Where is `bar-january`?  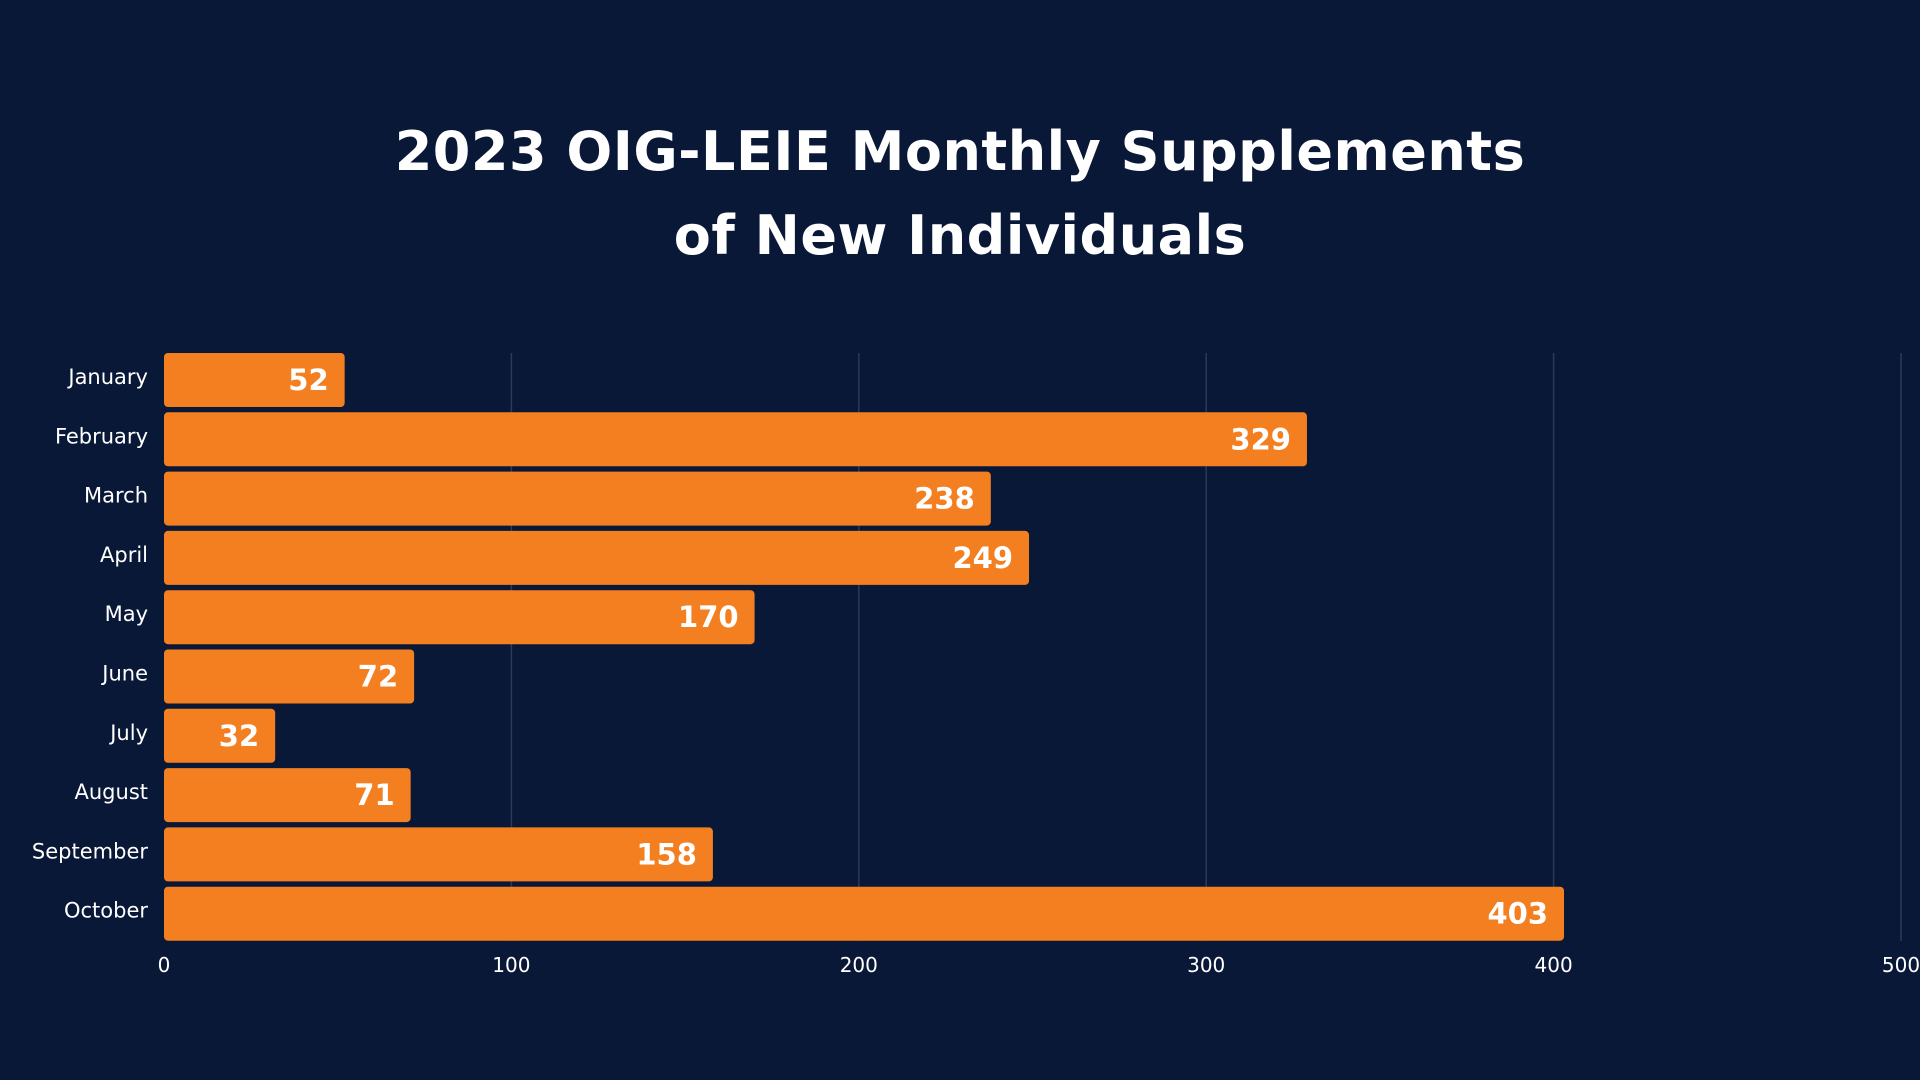 bar-january is located at coordinates (254, 380).